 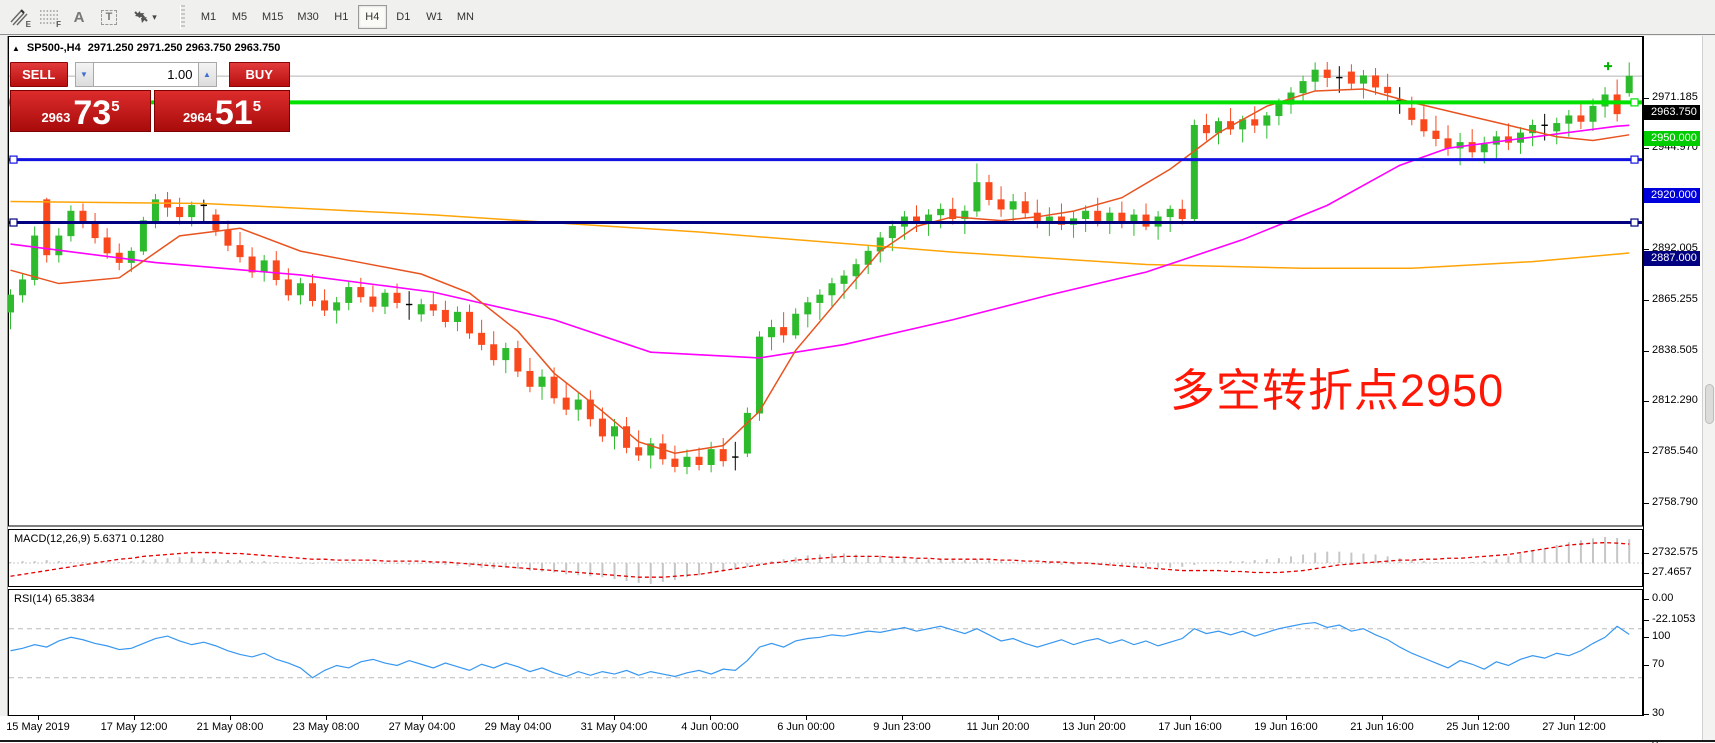 What do you see at coordinates (89, 539) in the screenshot?
I see `macd-label: MACD(12,26,9) 5.6371 0.1280` at bounding box center [89, 539].